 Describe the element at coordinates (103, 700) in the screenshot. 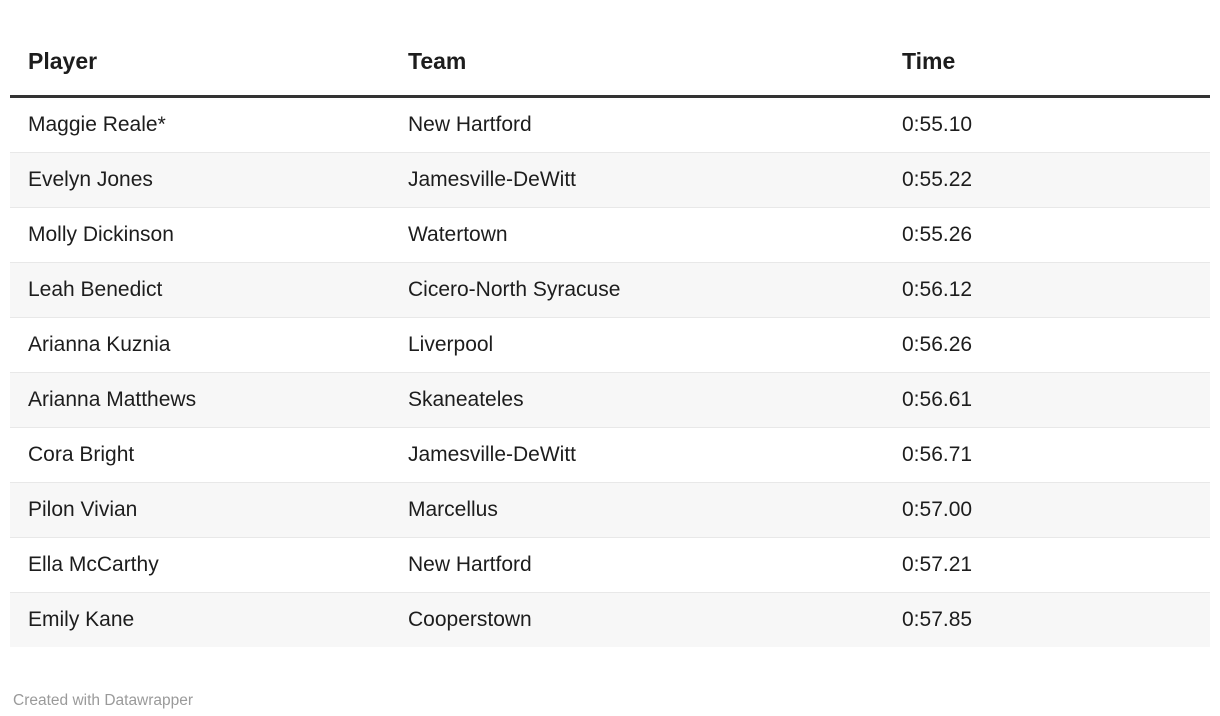

I see `datawrapper-attribution-link: Created with Datawrapper` at that location.